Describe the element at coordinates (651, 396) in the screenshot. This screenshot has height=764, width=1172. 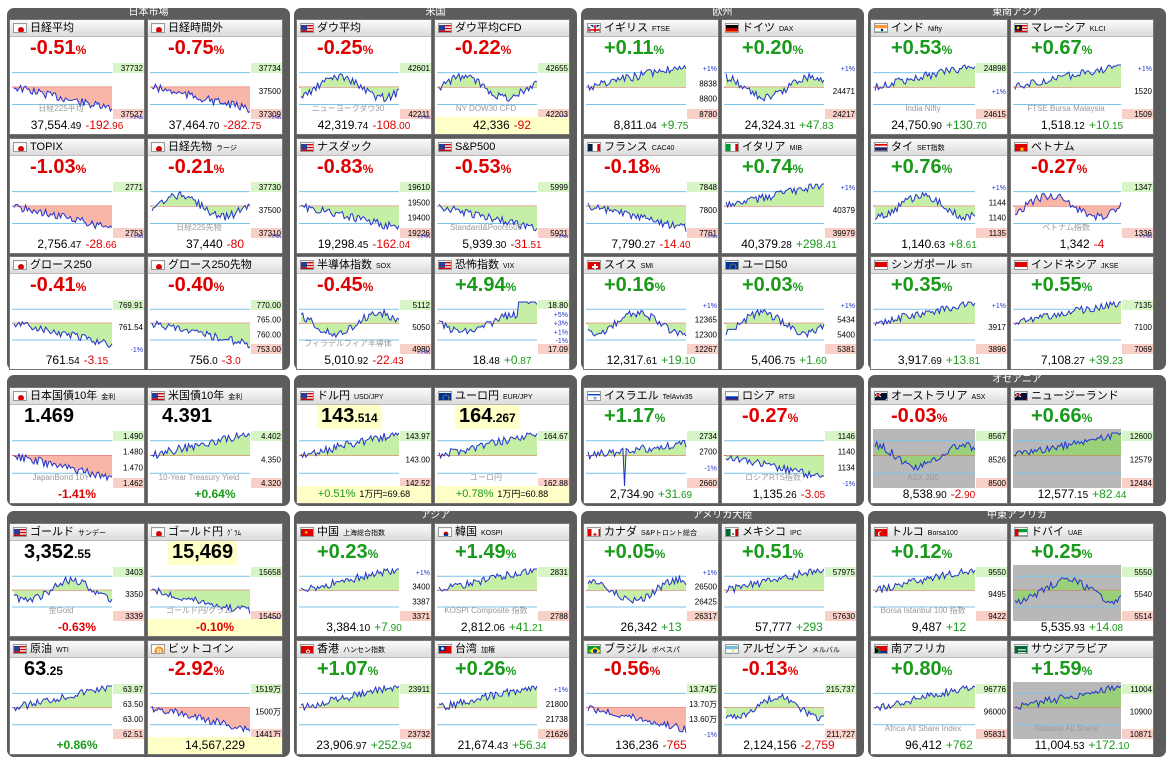
I see `tile-header: ✡ イスラエル TelAviv35` at that location.